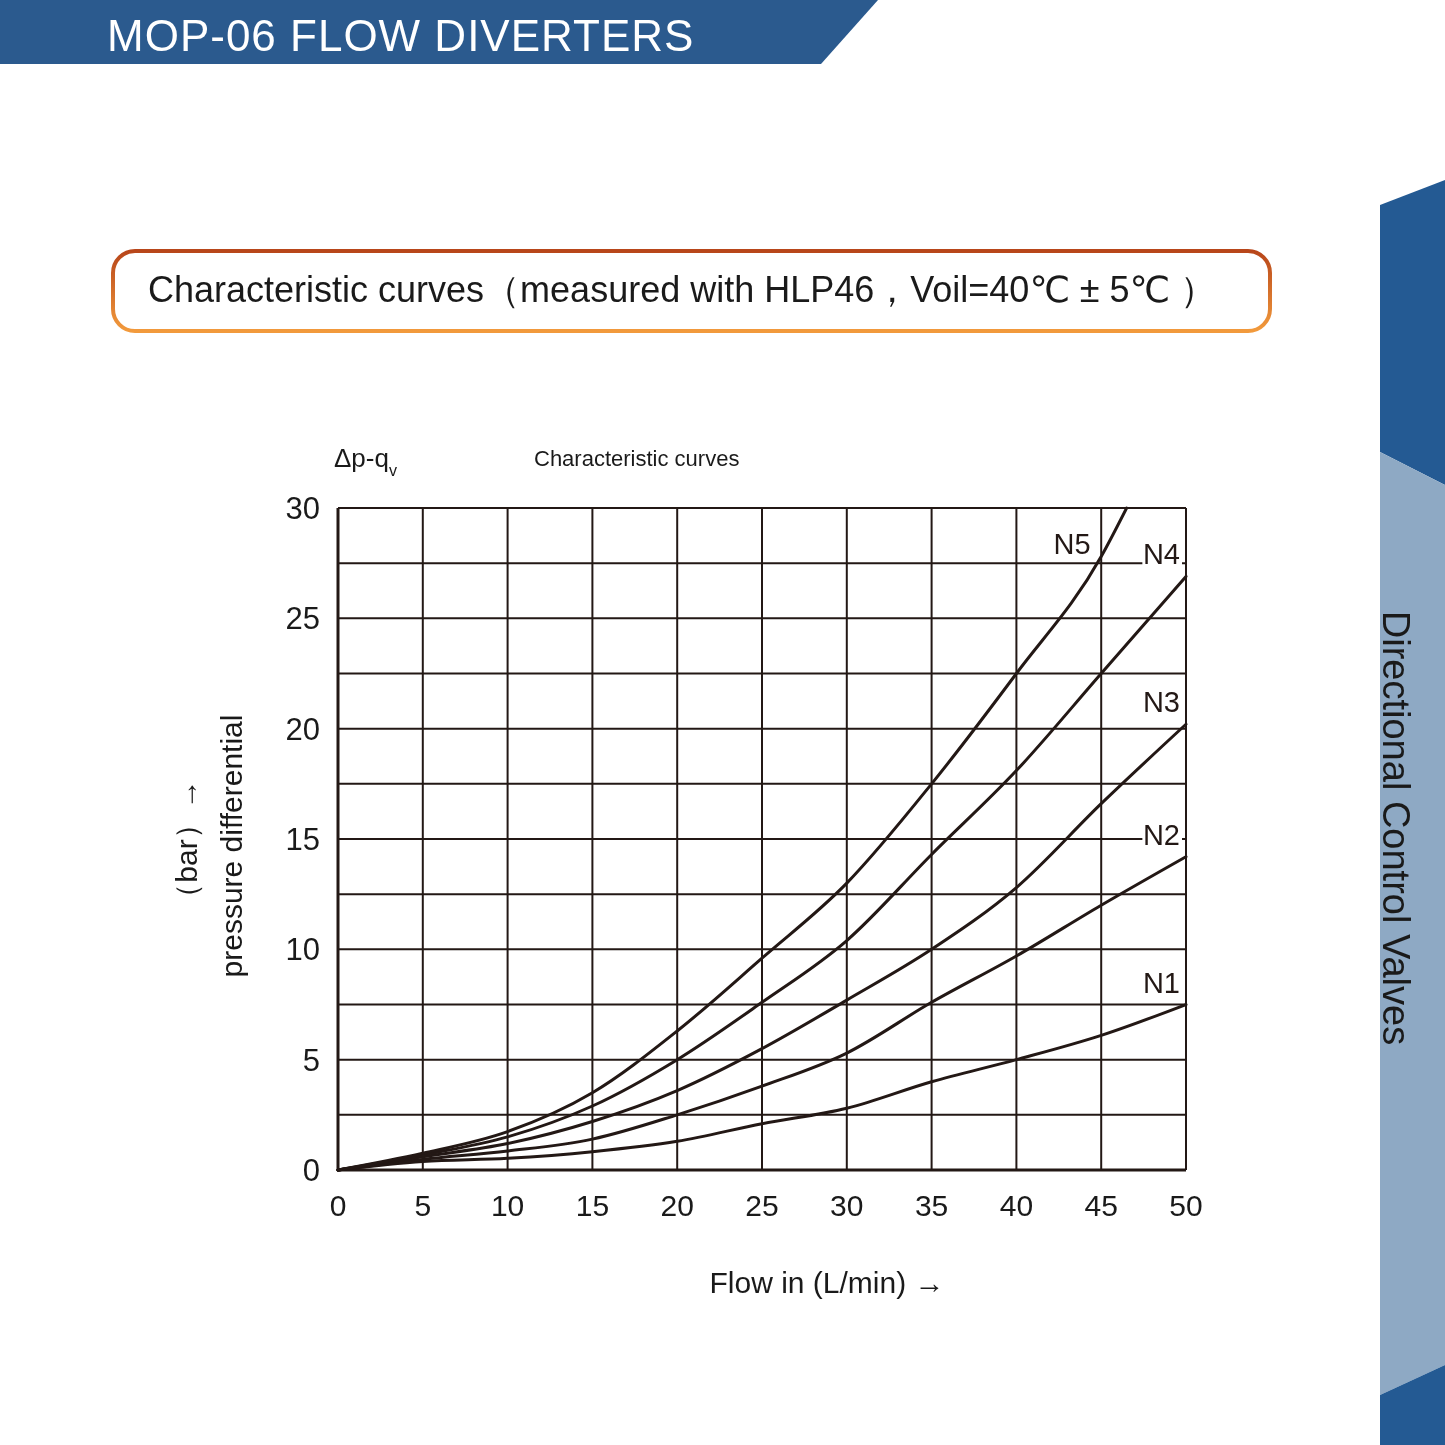 This screenshot has height=1445, width=1445. I want to click on x-tick-label: 30, so click(847, 1205).